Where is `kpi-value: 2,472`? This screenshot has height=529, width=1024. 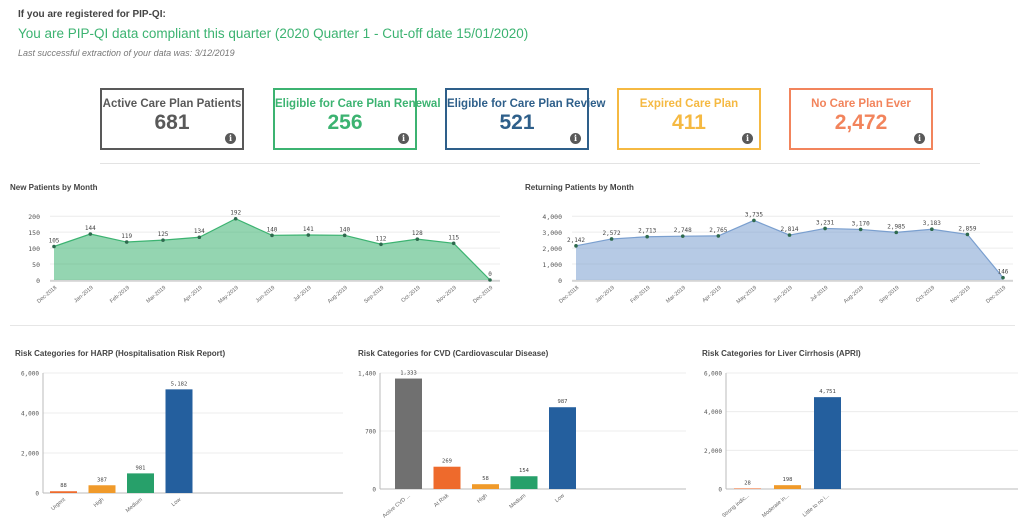 kpi-value: 2,472 is located at coordinates (861, 122).